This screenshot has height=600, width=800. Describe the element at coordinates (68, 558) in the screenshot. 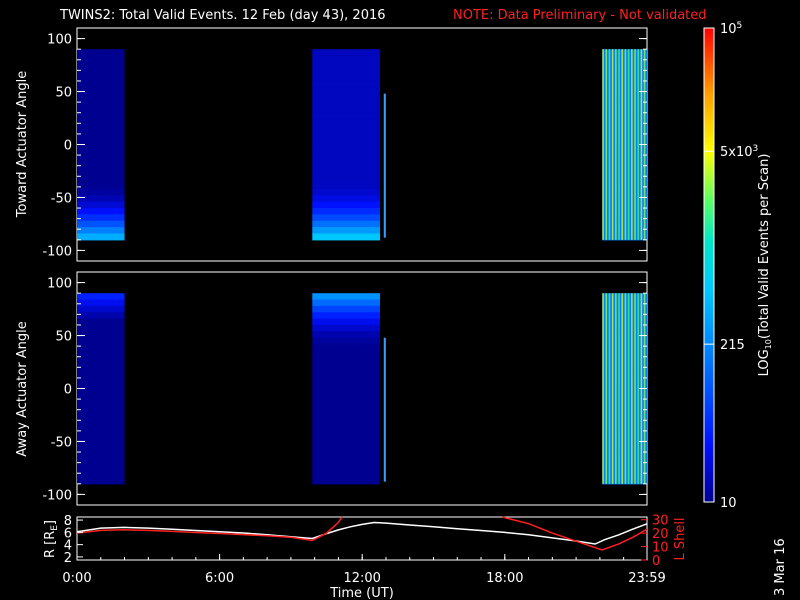

I see `left-tick-label: 2` at that location.